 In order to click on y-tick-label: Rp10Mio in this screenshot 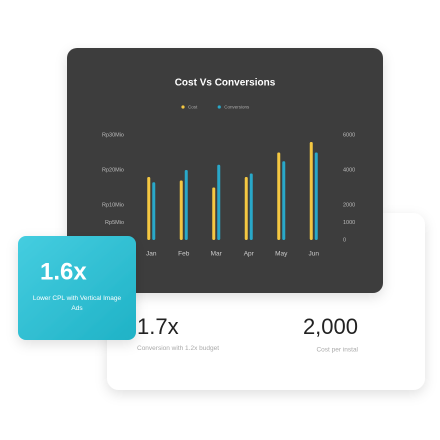, I will do `click(113, 205)`.